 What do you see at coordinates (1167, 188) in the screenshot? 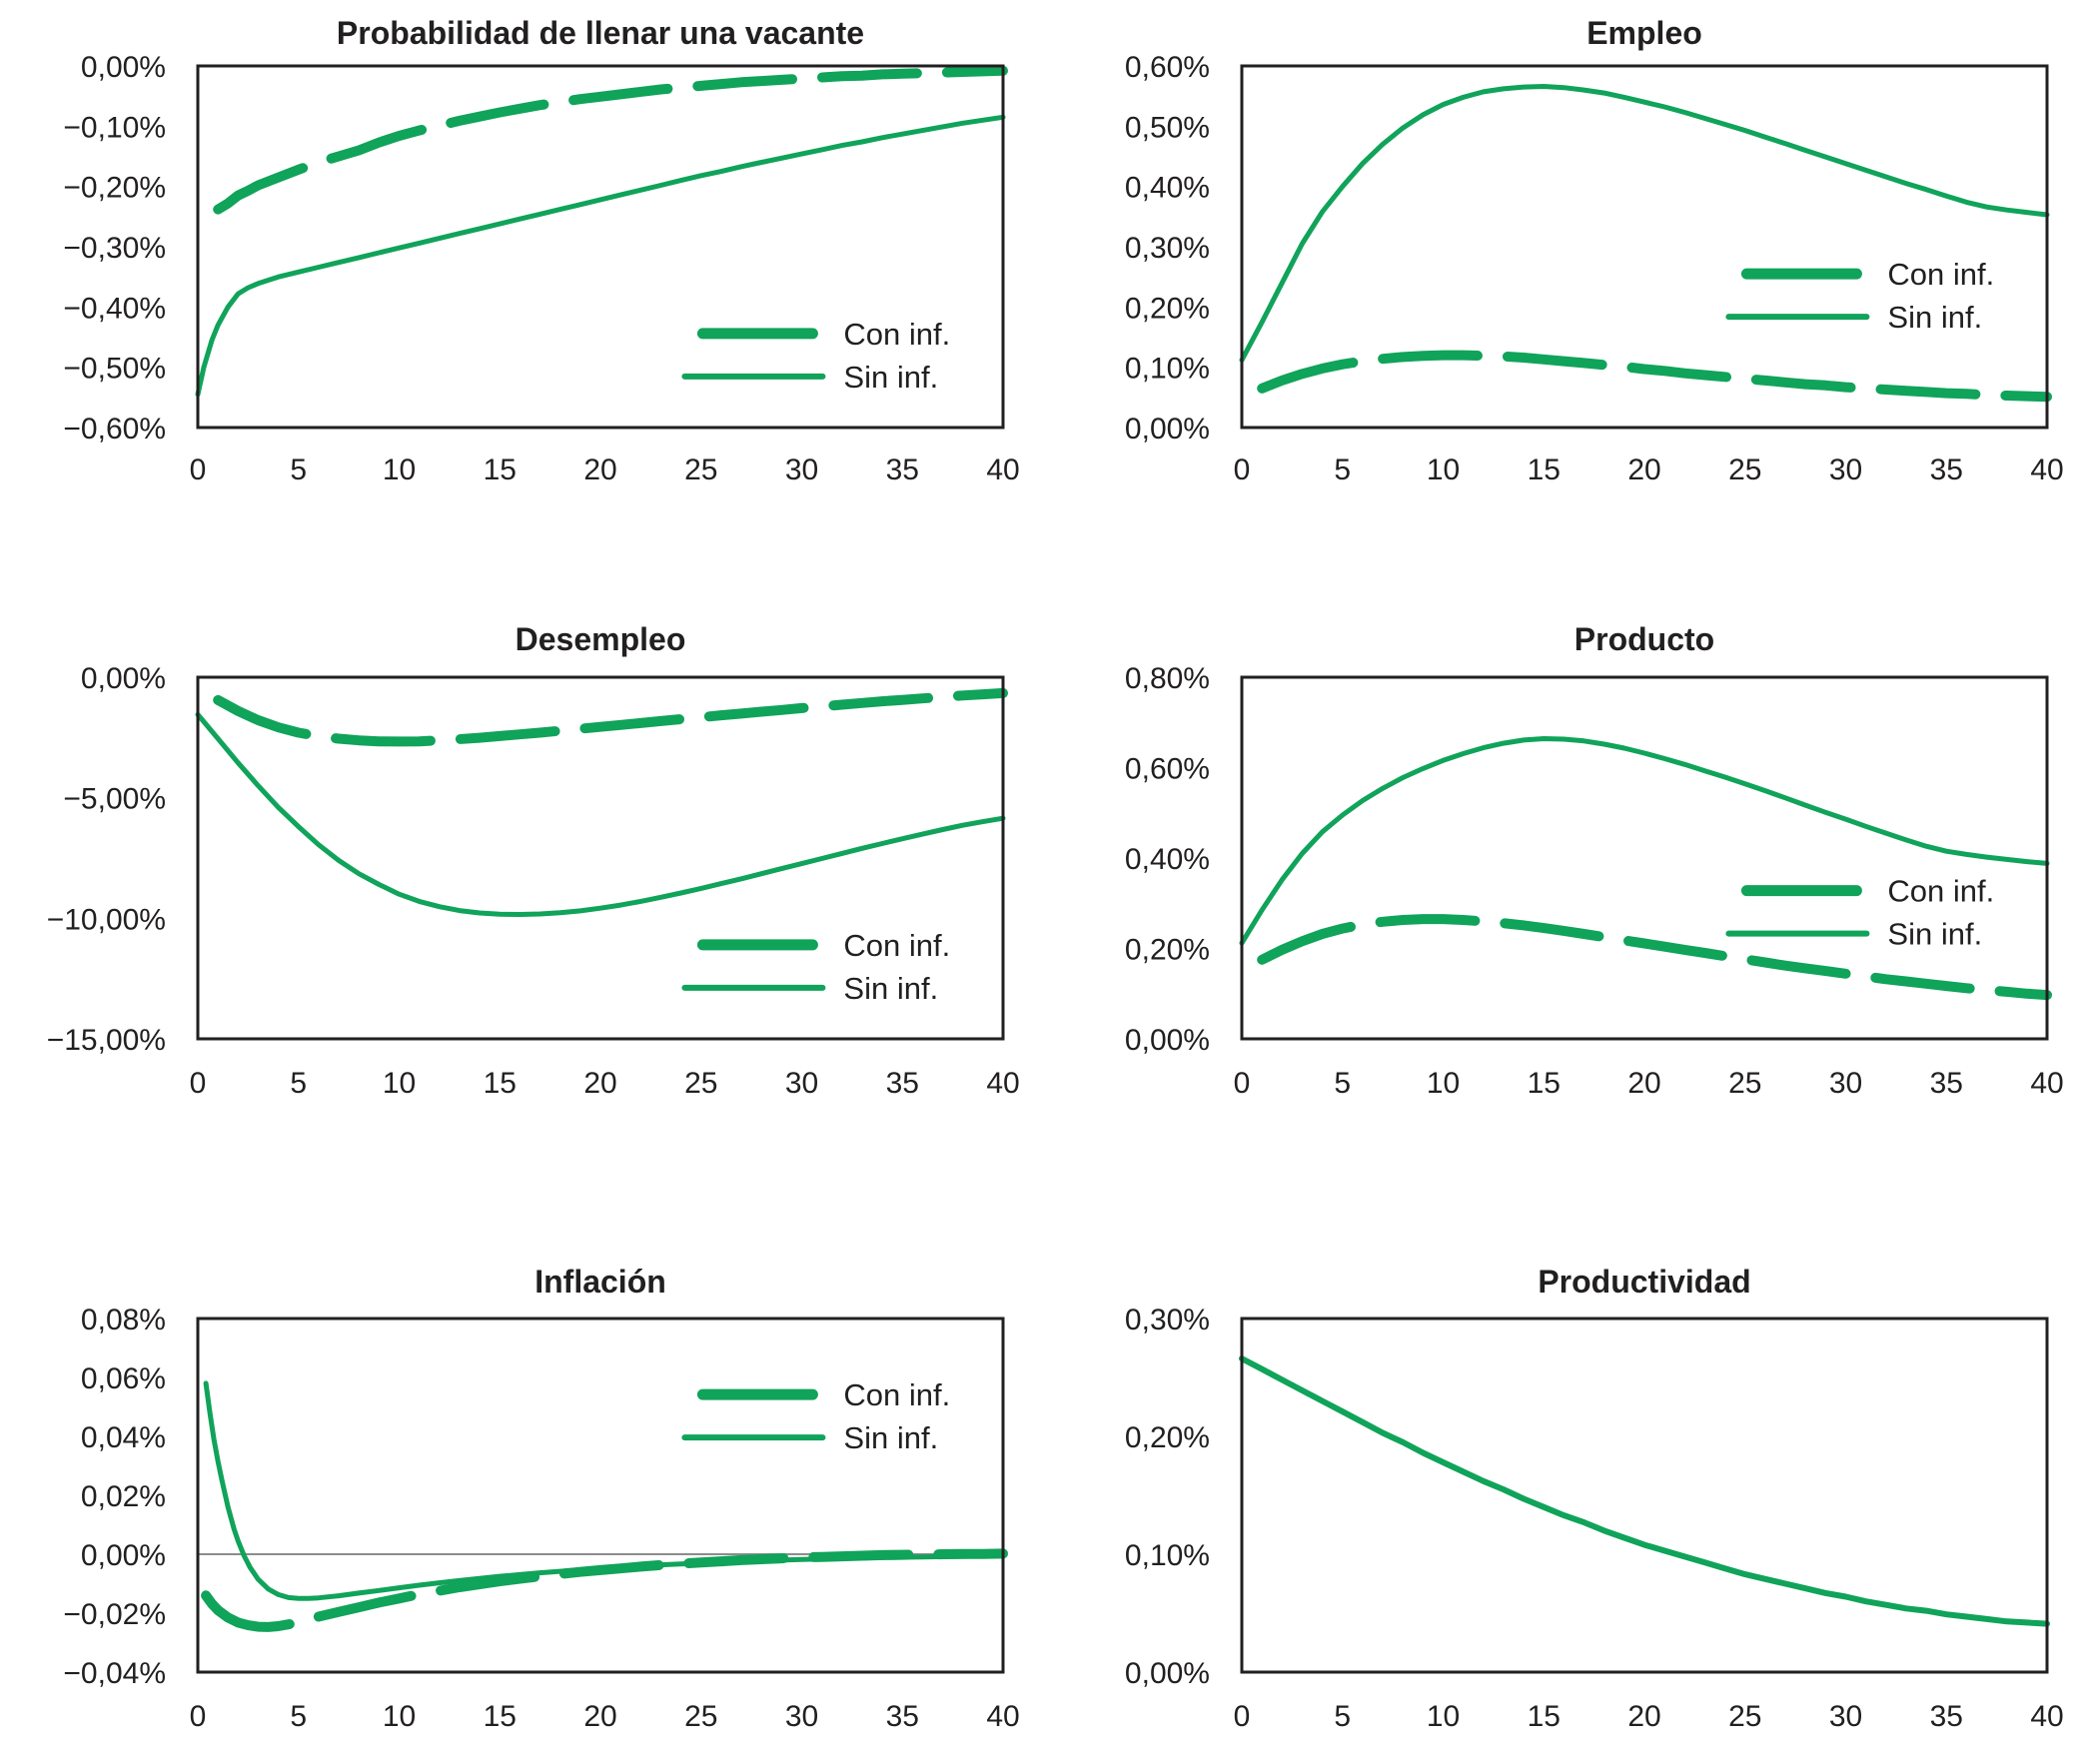
I see `y-tick-label: 0,40%` at bounding box center [1167, 188].